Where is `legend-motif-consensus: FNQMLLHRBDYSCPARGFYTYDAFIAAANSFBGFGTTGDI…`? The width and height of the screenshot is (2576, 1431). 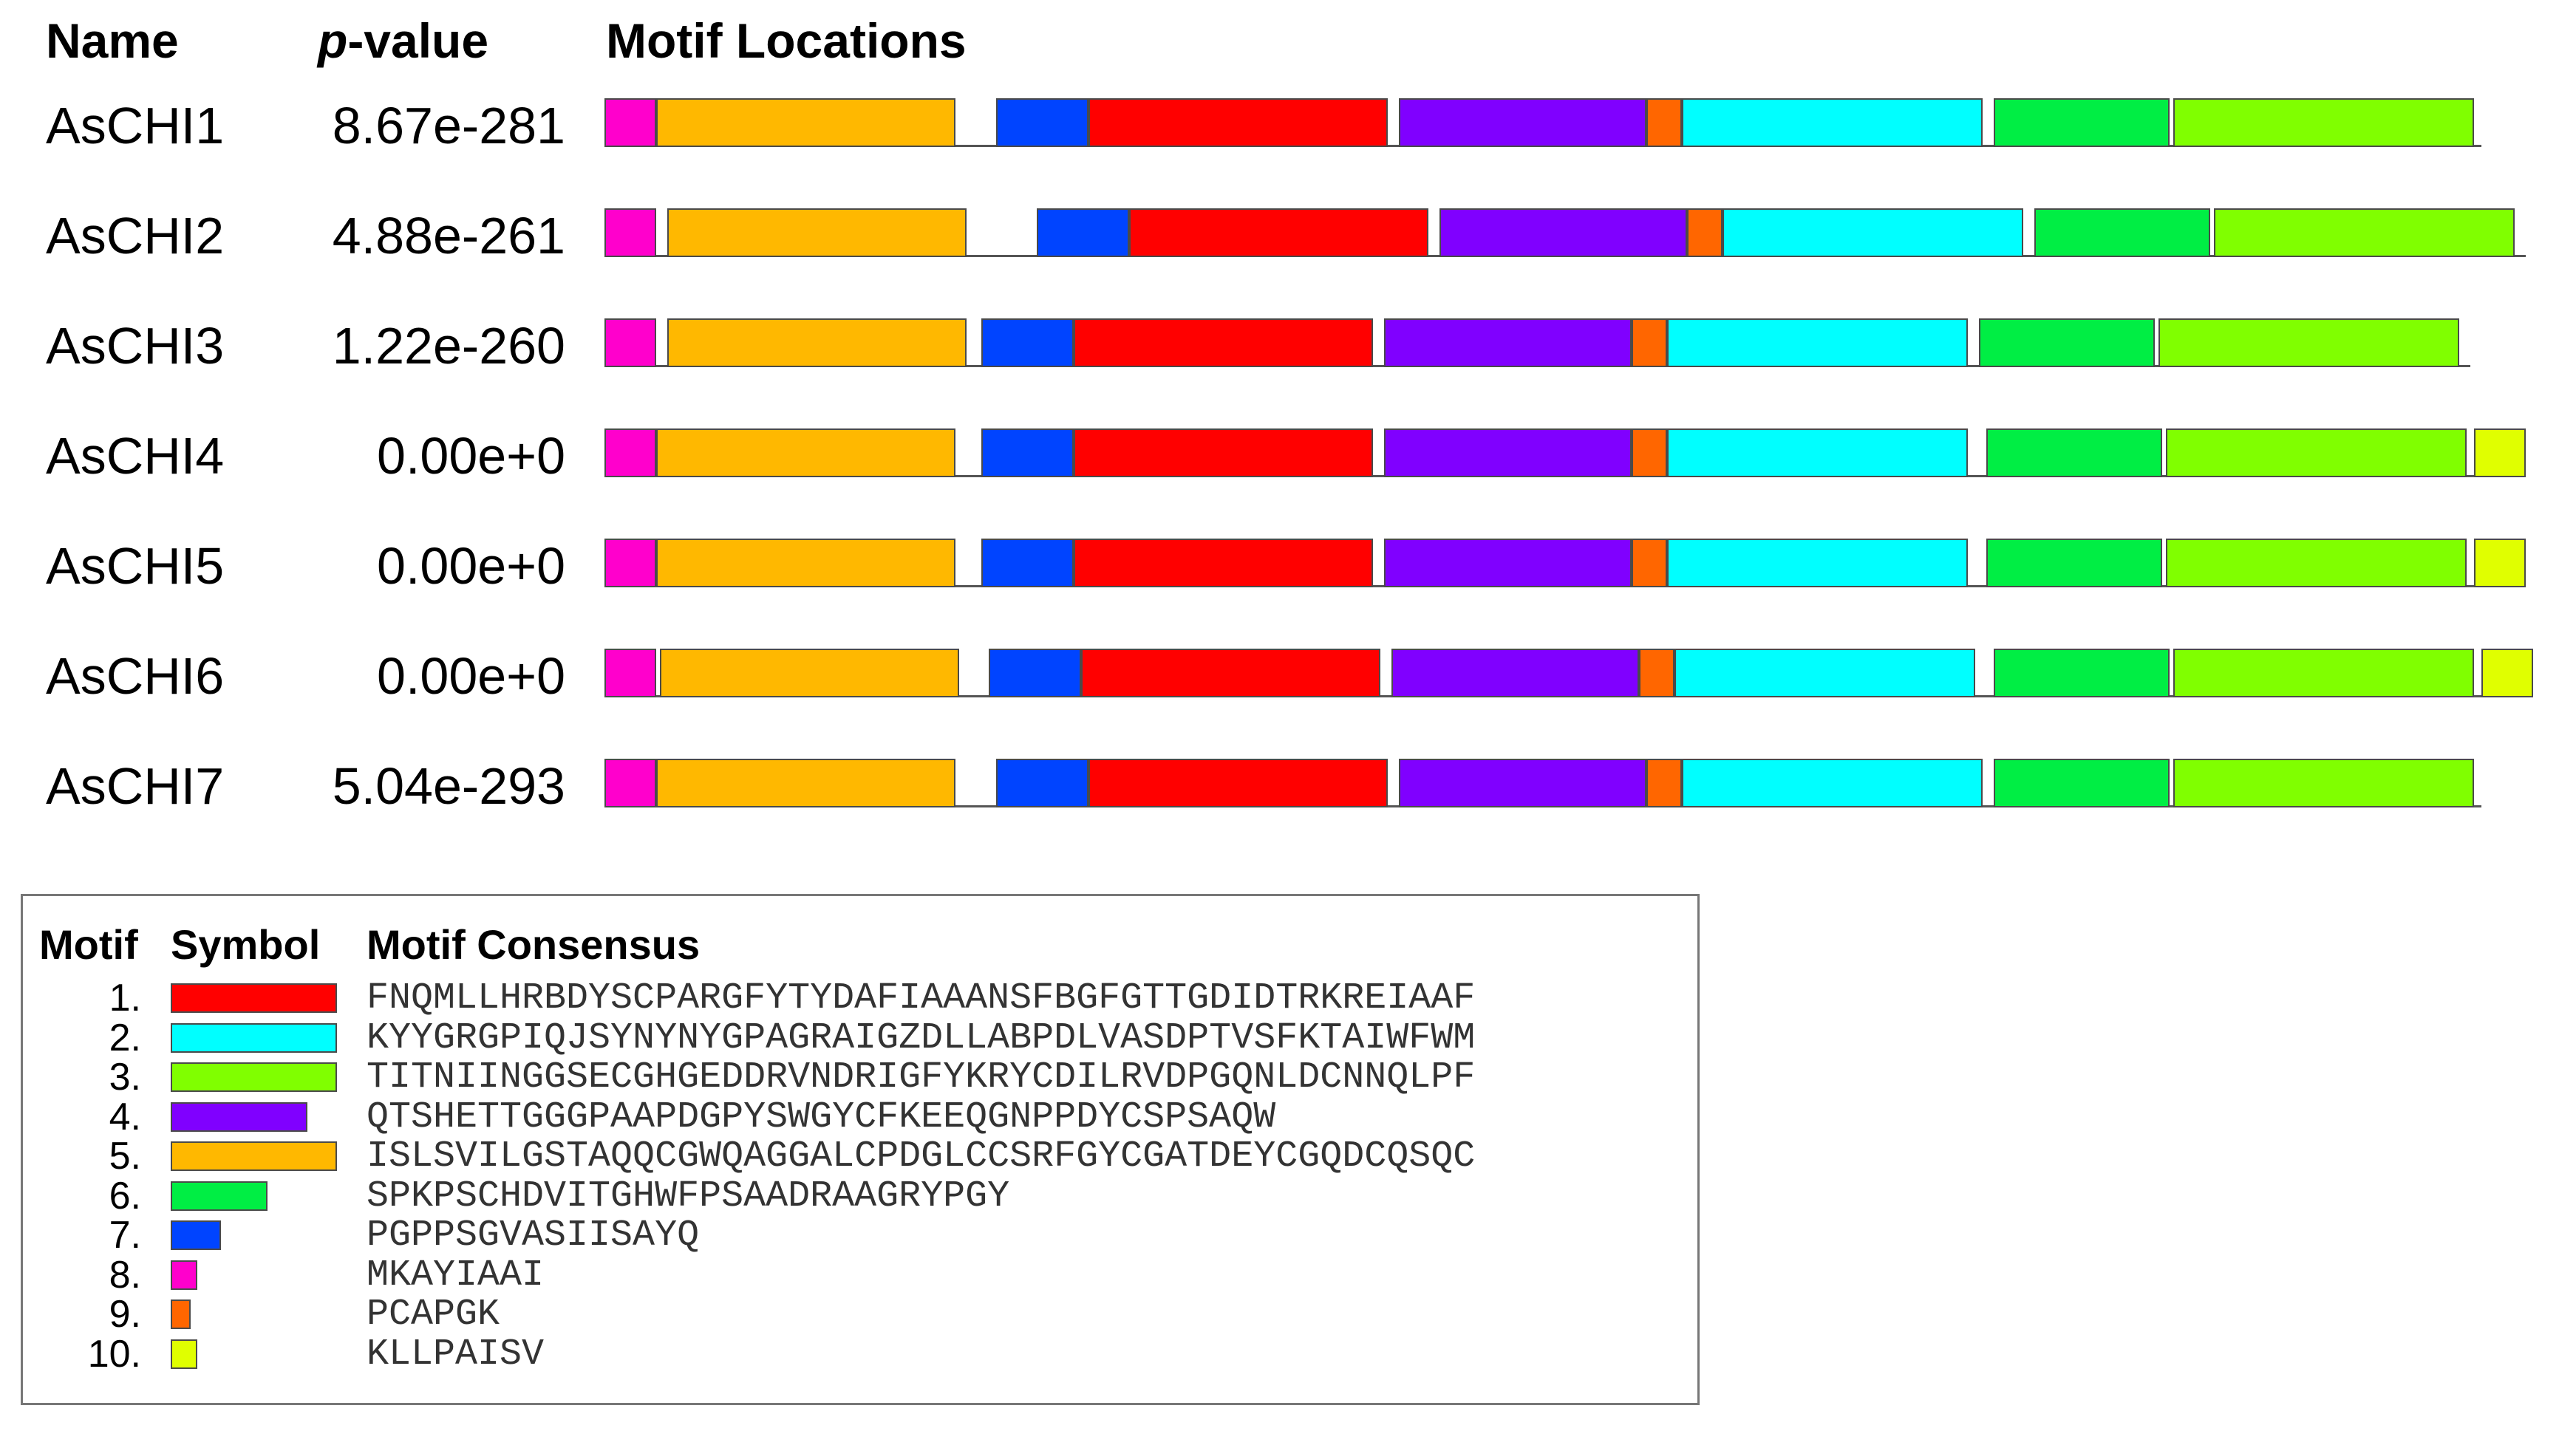
legend-motif-consensus: FNQMLLHRBDYSCPARGFYTYDAFIAAANSFBGFGTTGDI… is located at coordinates (921, 998).